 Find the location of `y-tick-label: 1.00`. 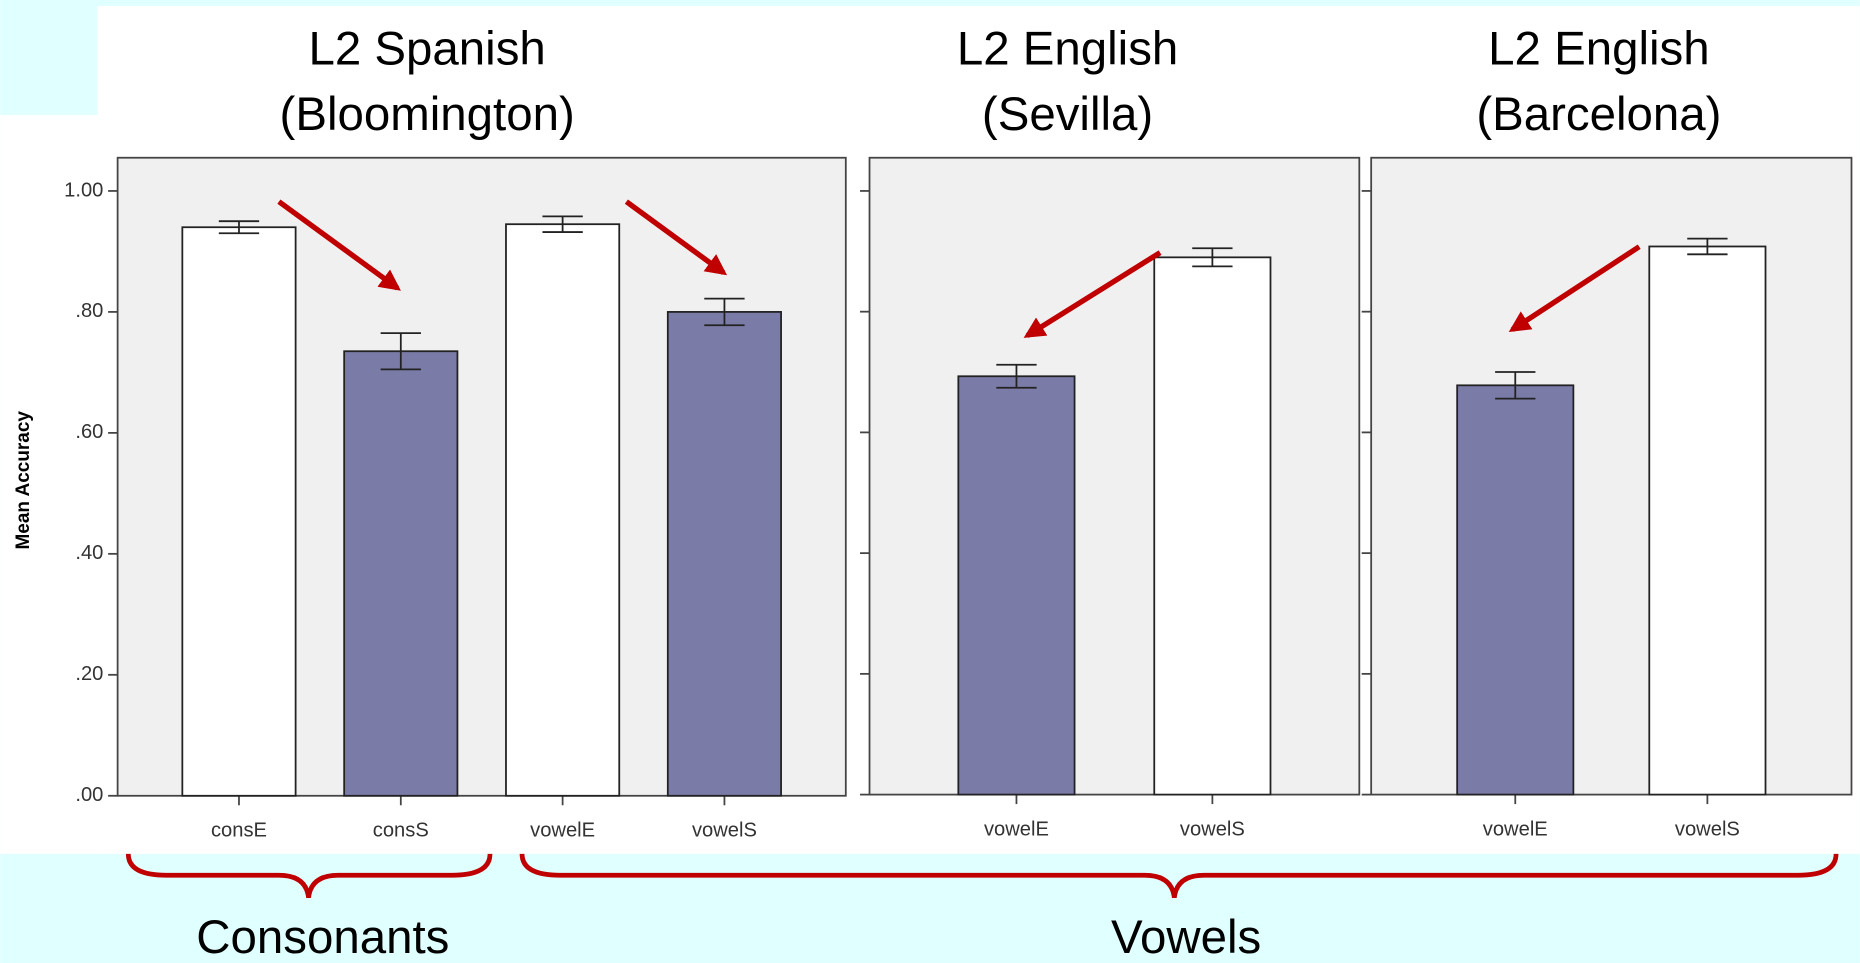

y-tick-label: 1.00 is located at coordinates (83, 190).